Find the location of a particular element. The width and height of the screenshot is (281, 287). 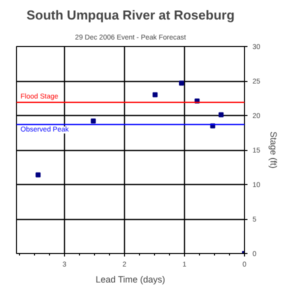

chart-title: South Umpqua River at Roseburg is located at coordinates (130, 15).